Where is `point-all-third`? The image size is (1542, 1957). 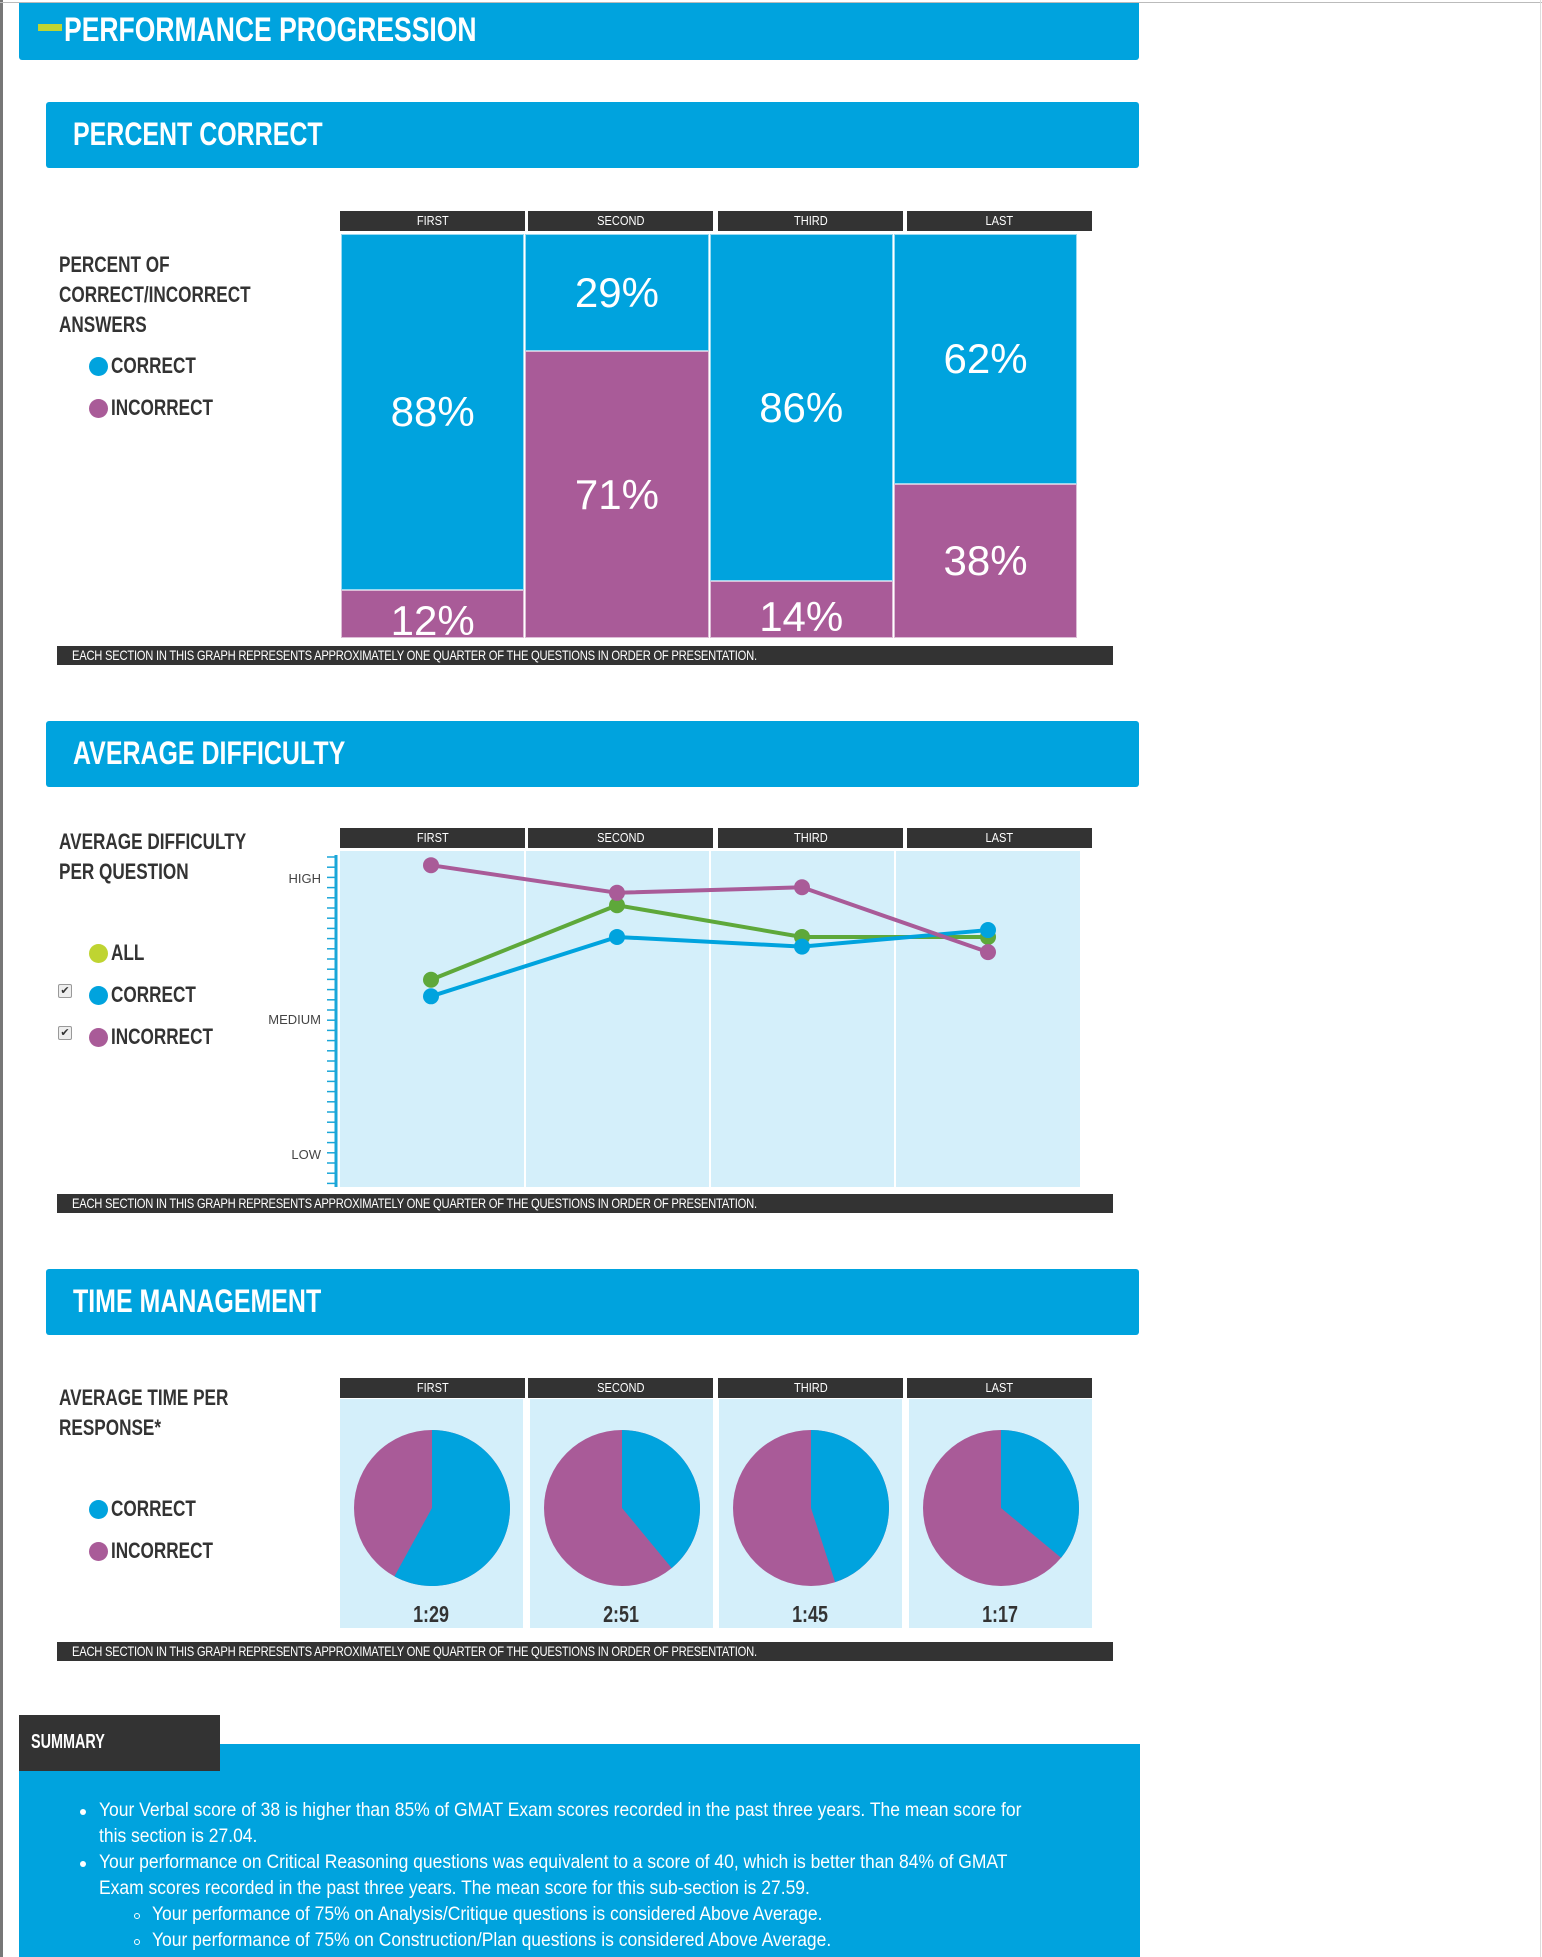
point-all-third is located at coordinates (802, 936).